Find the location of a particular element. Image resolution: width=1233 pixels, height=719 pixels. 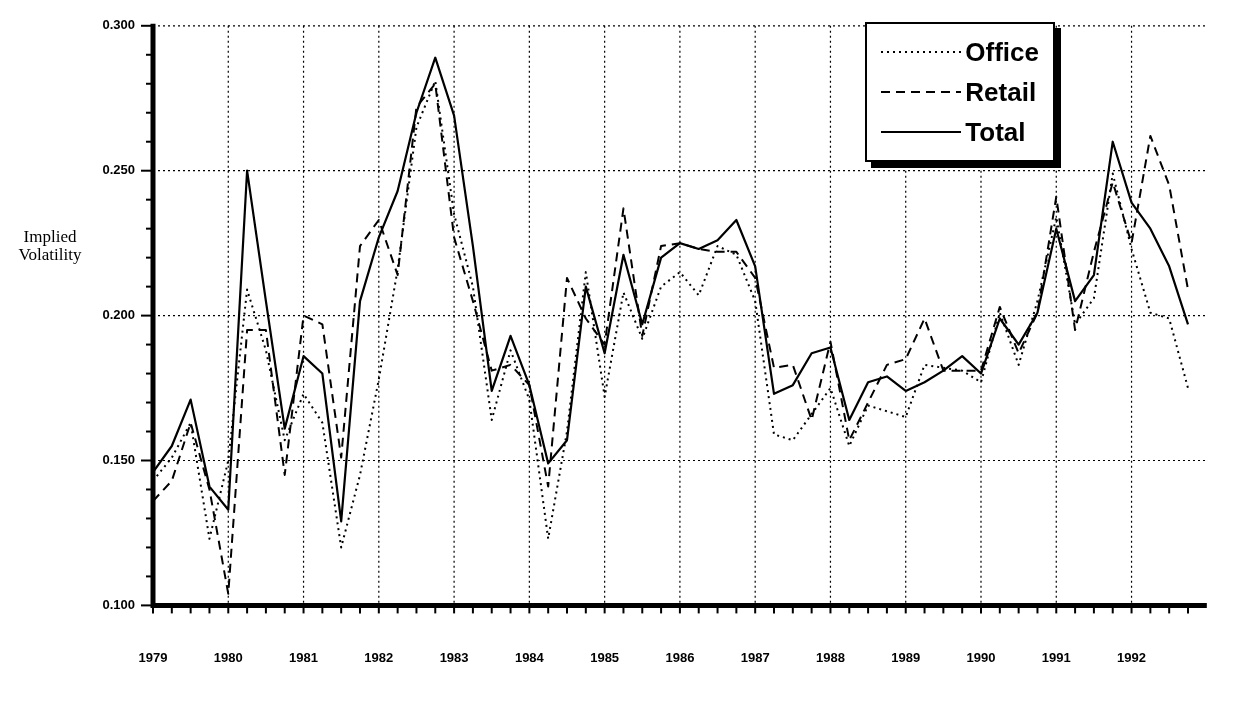

x-tick-label: 1987 is located at coordinates (755, 657).